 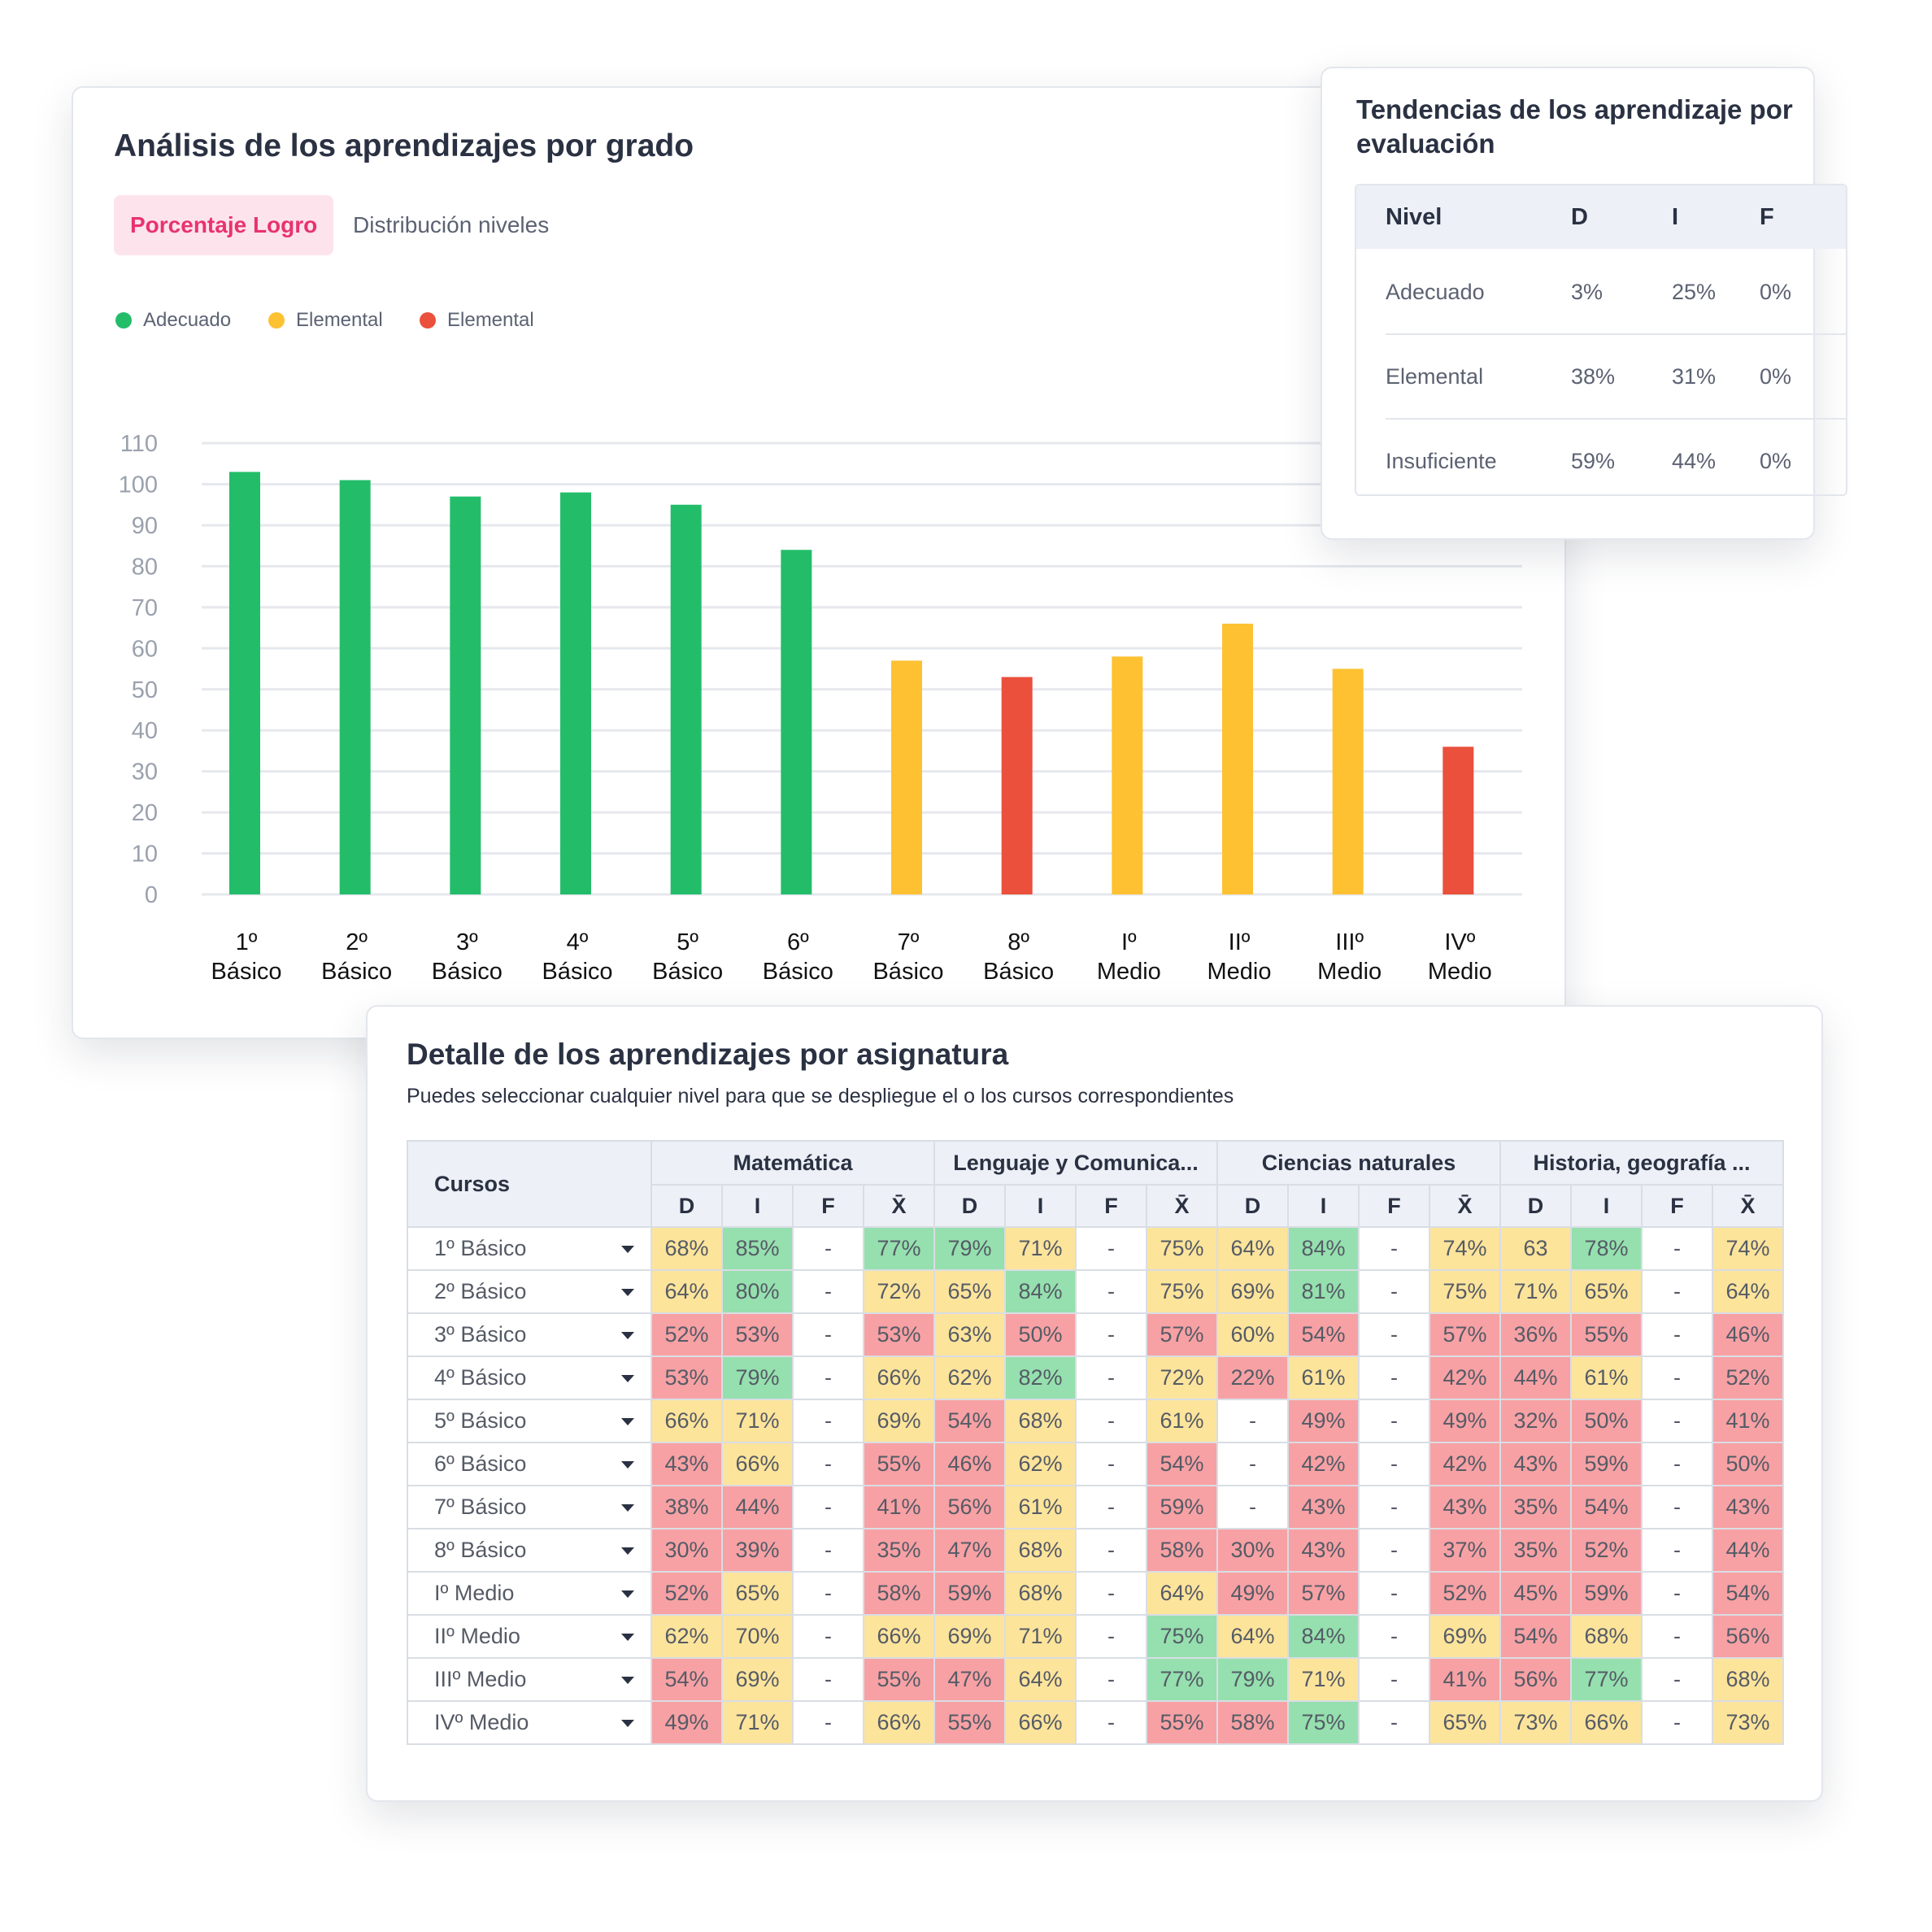 What do you see at coordinates (529, 1508) in the screenshot?
I see `course-dropdown: 7º Básico` at bounding box center [529, 1508].